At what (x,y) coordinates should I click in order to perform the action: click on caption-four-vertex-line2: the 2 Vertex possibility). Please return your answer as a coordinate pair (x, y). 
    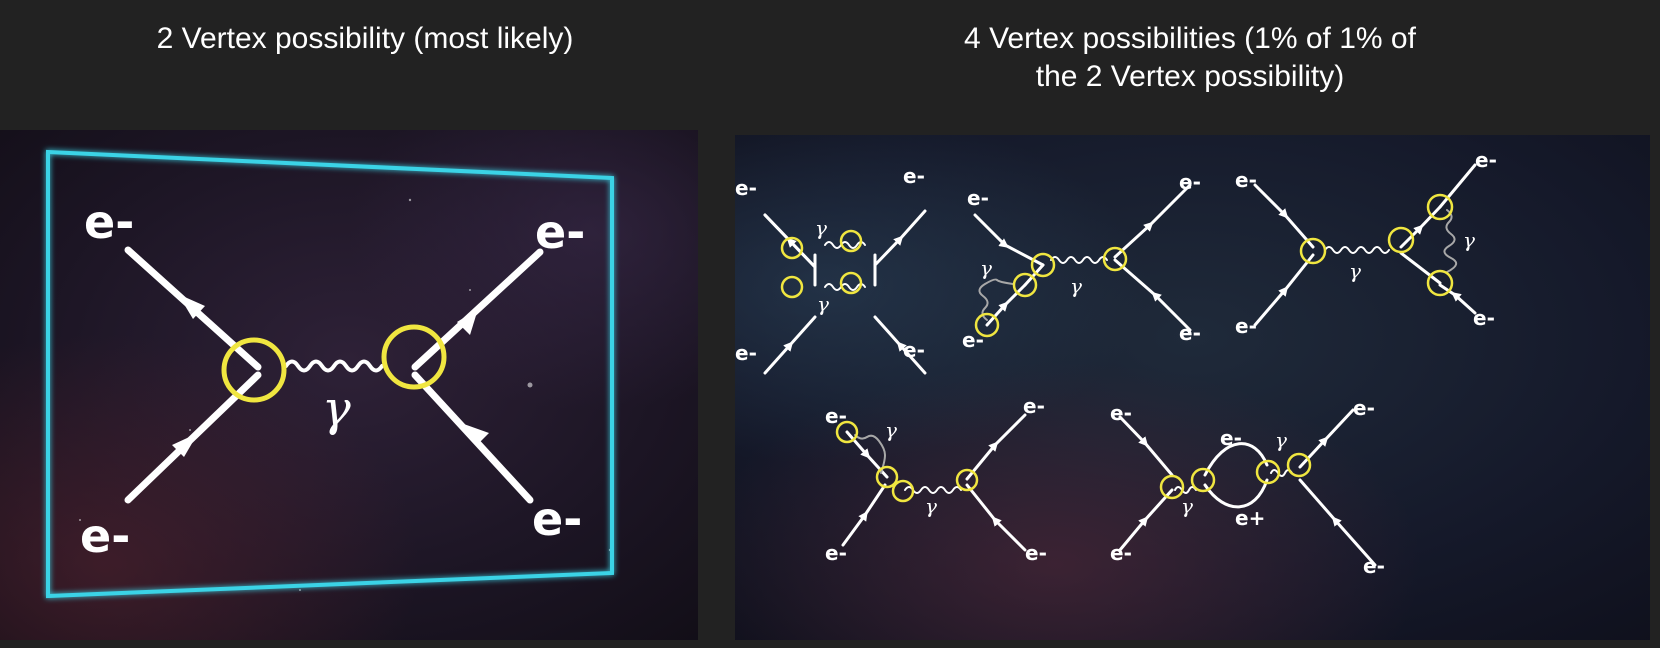
    Looking at the image, I should click on (1190, 76).